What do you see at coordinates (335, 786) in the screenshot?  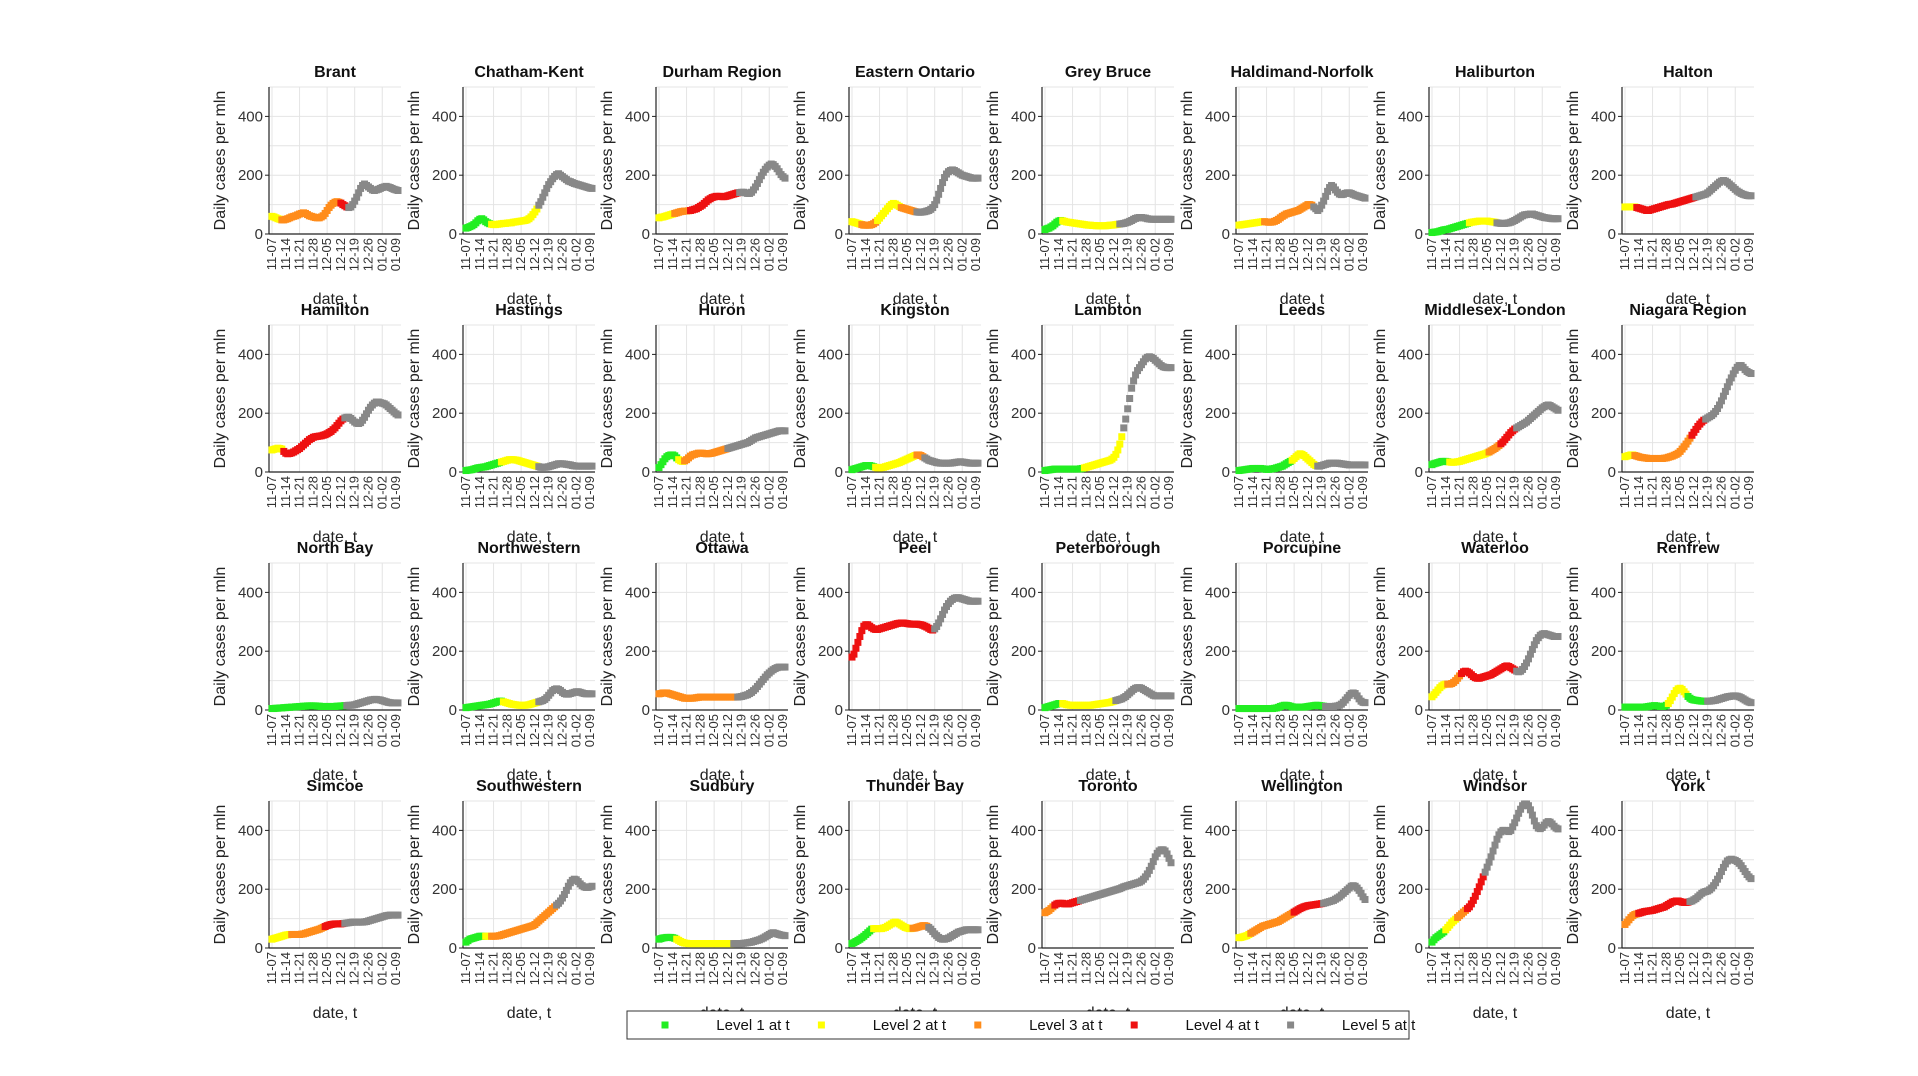 I see `panel-title: Simcoe` at bounding box center [335, 786].